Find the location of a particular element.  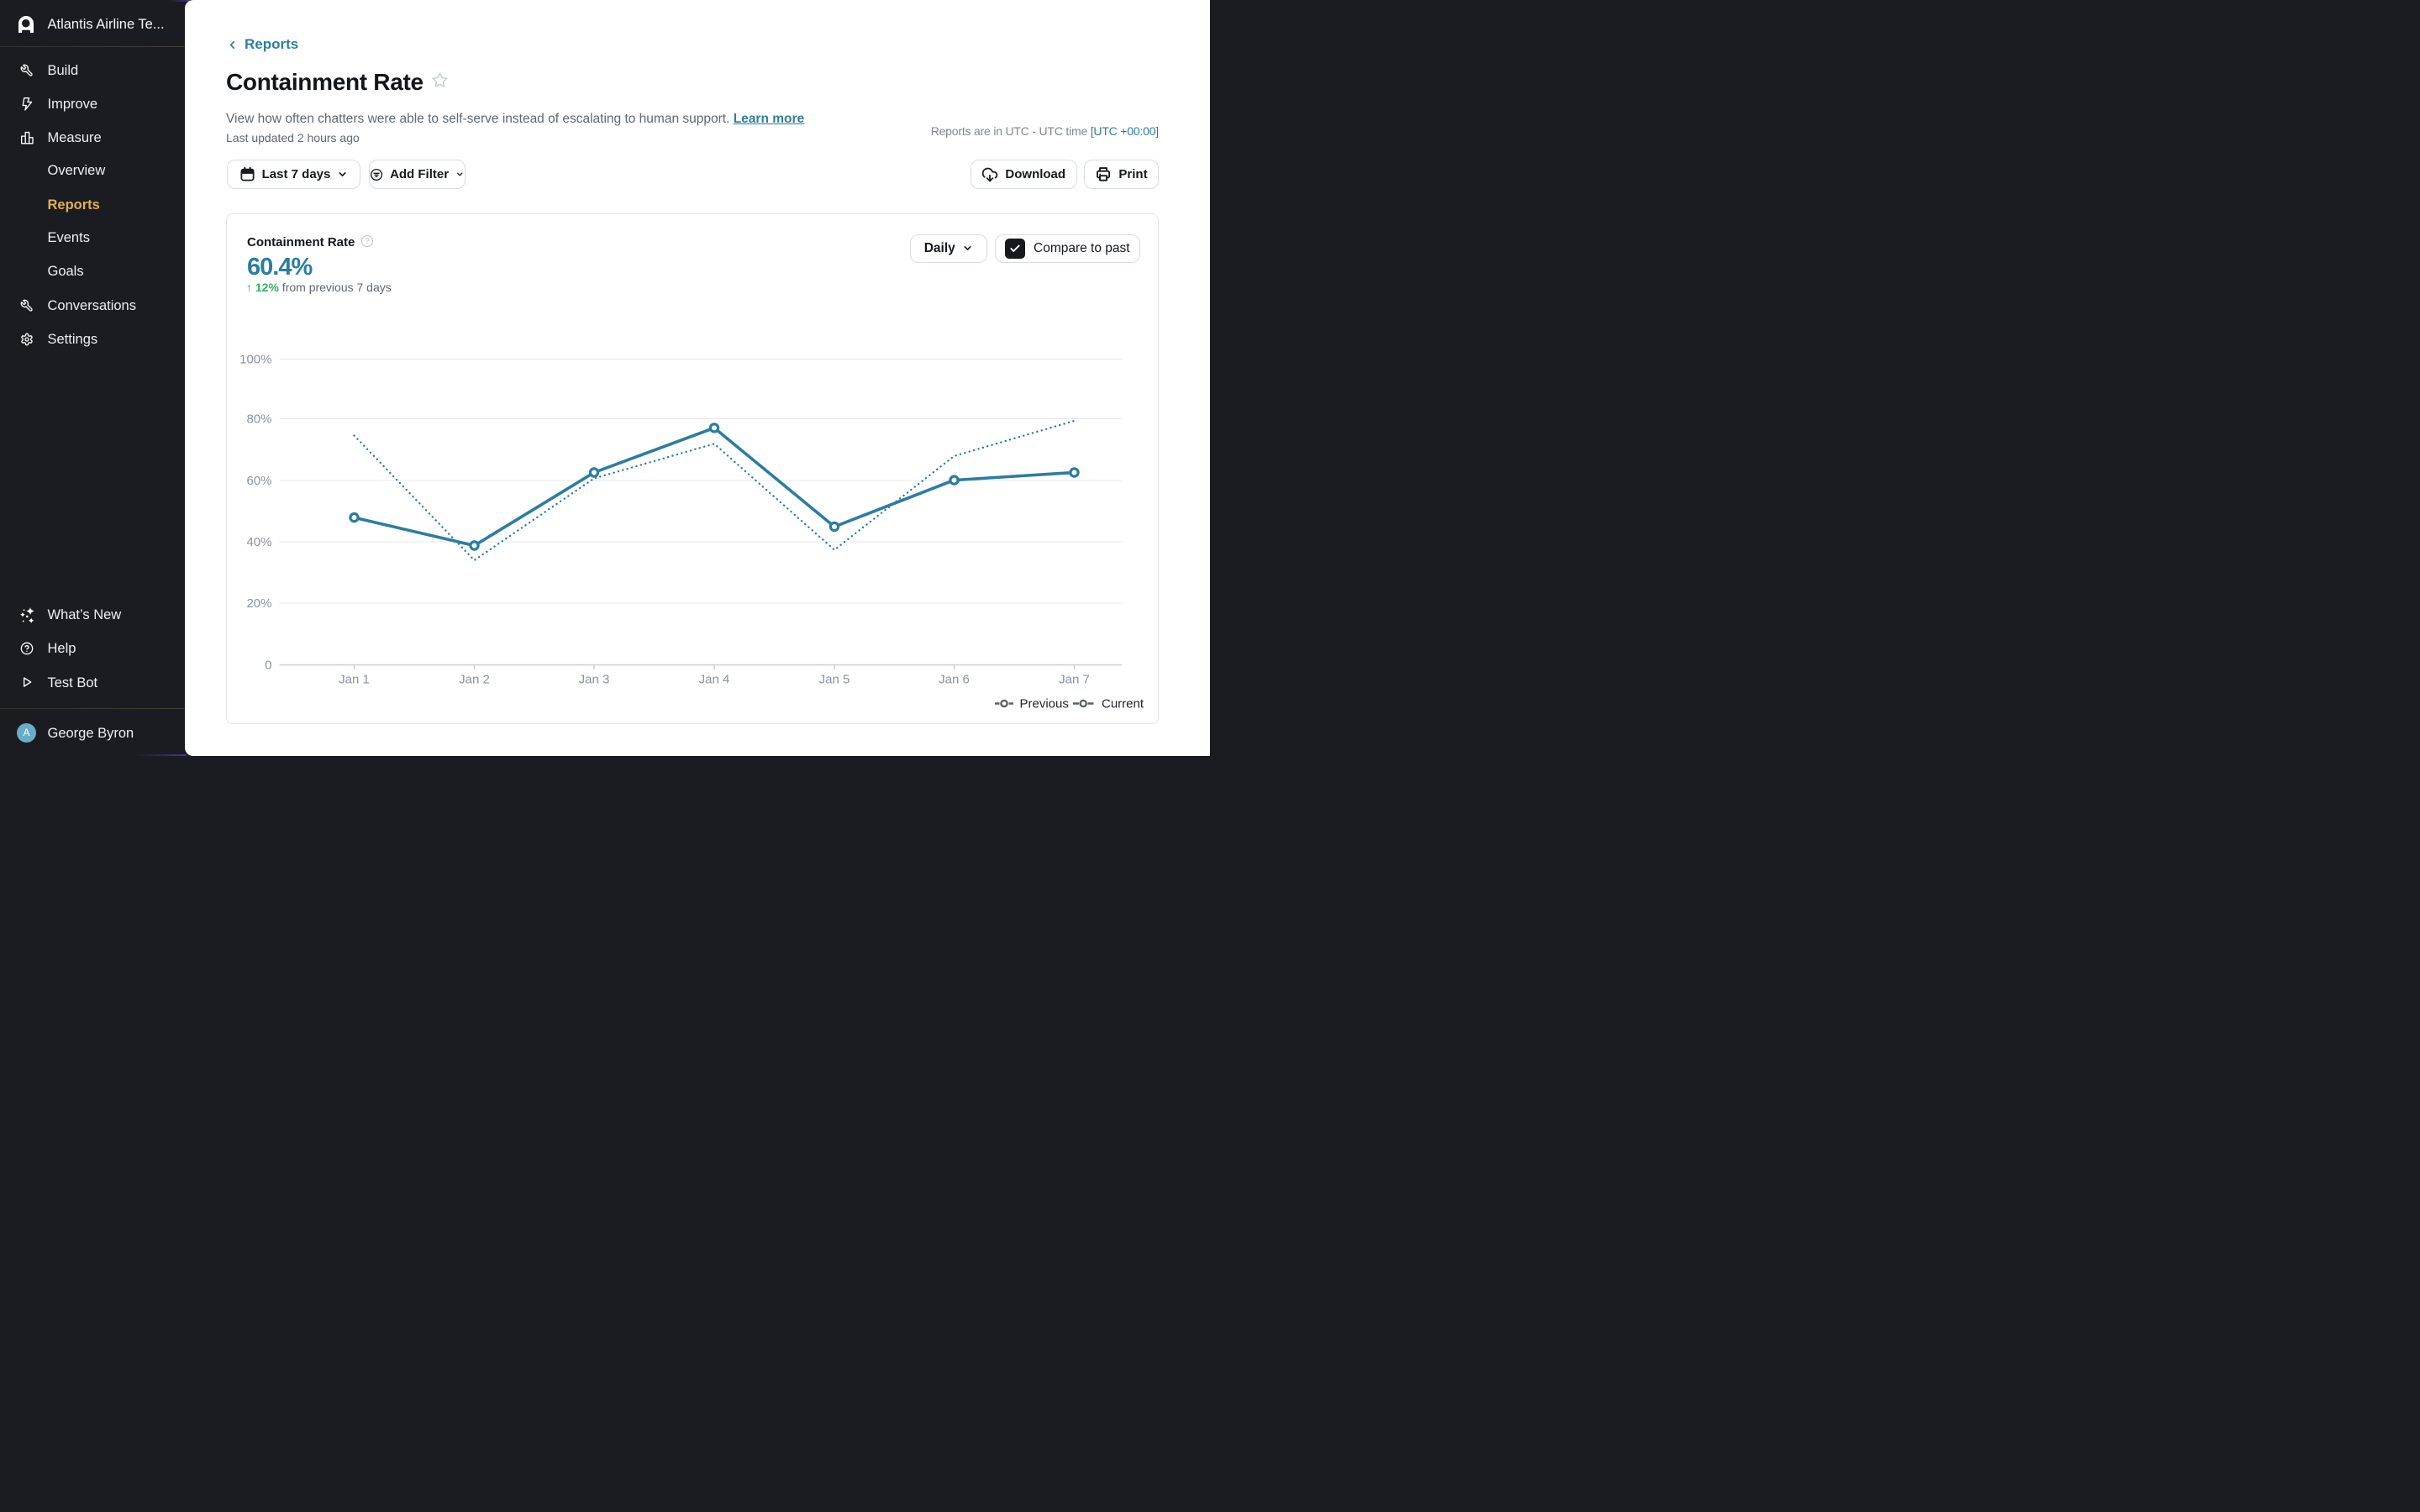

svg-text: Jan 5 is located at coordinates (834, 679).